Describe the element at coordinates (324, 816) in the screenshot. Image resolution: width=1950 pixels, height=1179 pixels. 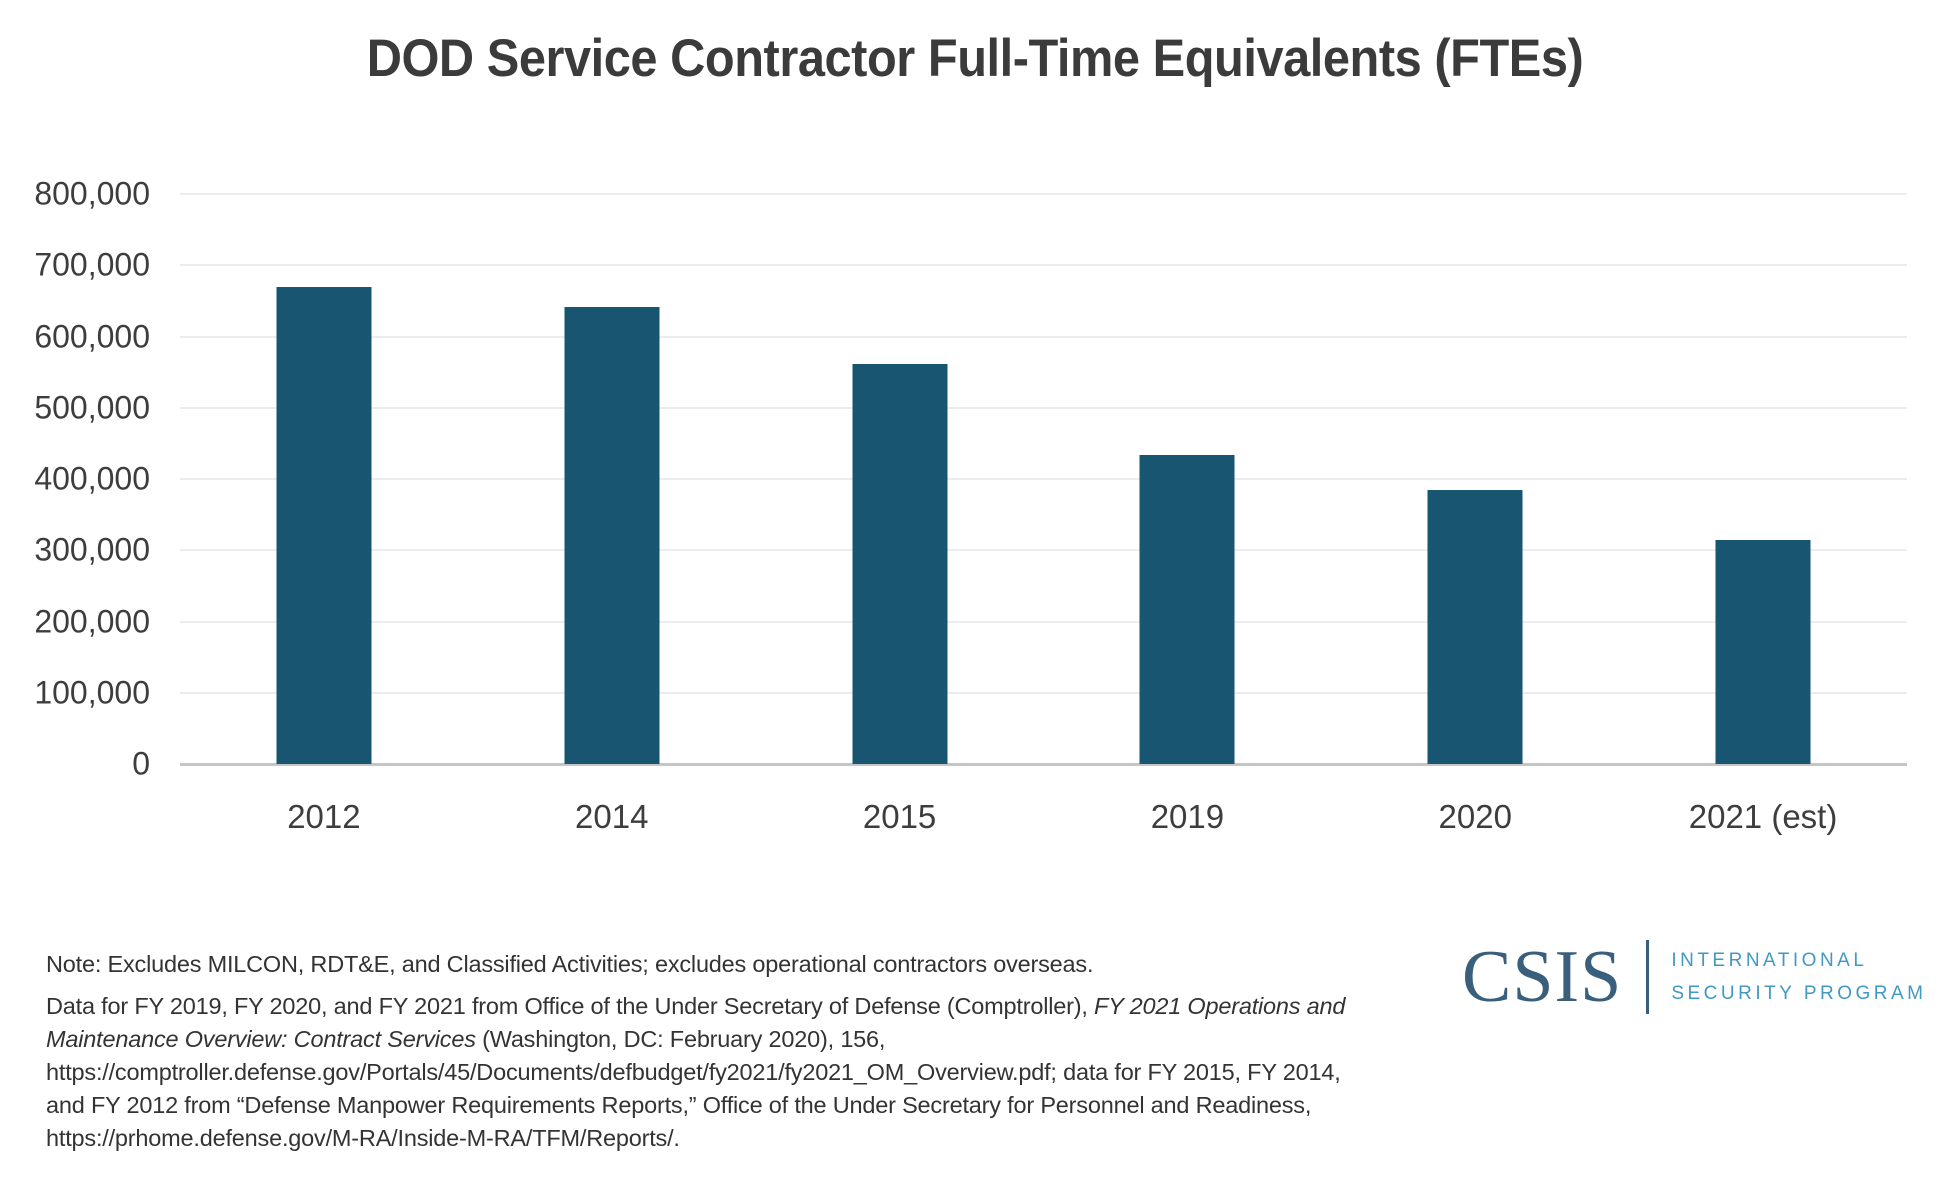
I see `x-tick-label: 2012` at that location.